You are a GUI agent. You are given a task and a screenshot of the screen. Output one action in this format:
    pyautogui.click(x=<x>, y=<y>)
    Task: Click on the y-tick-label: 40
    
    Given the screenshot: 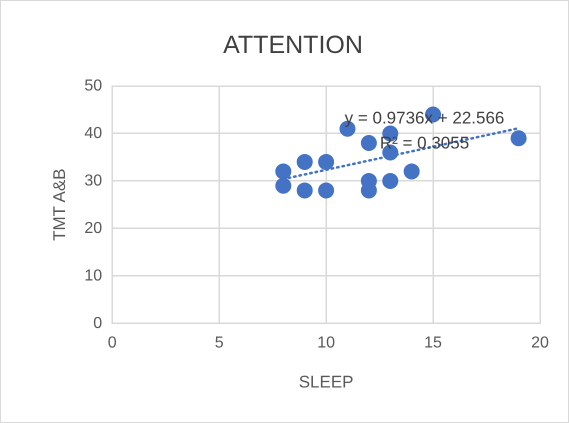 What is the action you would take?
    pyautogui.click(x=93, y=133)
    